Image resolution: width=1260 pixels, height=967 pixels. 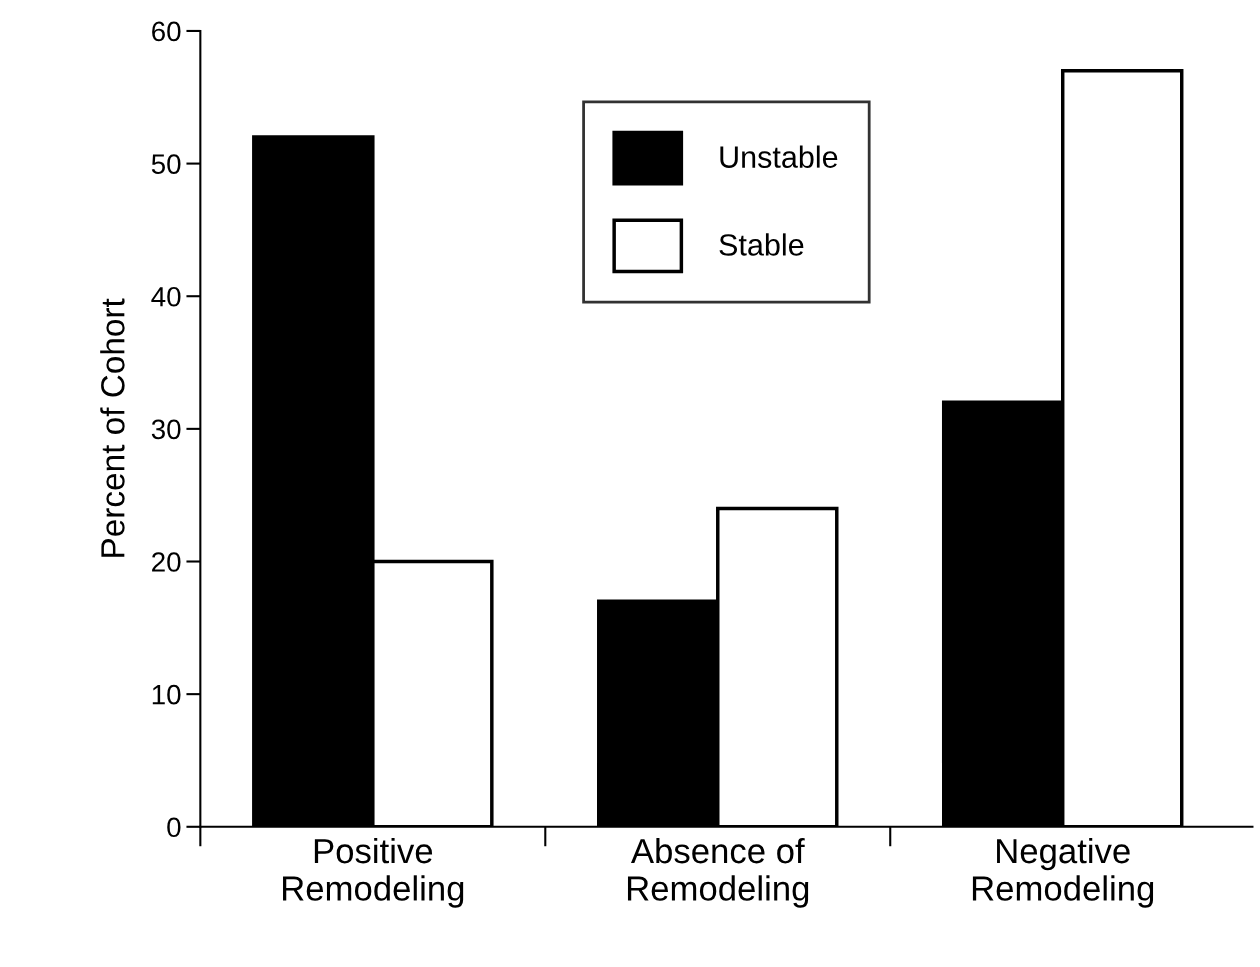 What do you see at coordinates (761, 244) in the screenshot?
I see `legend-label: Stable` at bounding box center [761, 244].